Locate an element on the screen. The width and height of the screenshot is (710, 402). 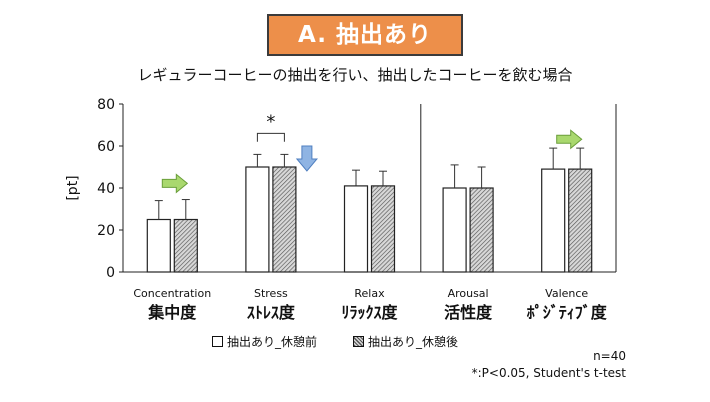
legend: 抽出あり_休憩前 抽出あり_休憩後 is located at coordinates (353, 341).